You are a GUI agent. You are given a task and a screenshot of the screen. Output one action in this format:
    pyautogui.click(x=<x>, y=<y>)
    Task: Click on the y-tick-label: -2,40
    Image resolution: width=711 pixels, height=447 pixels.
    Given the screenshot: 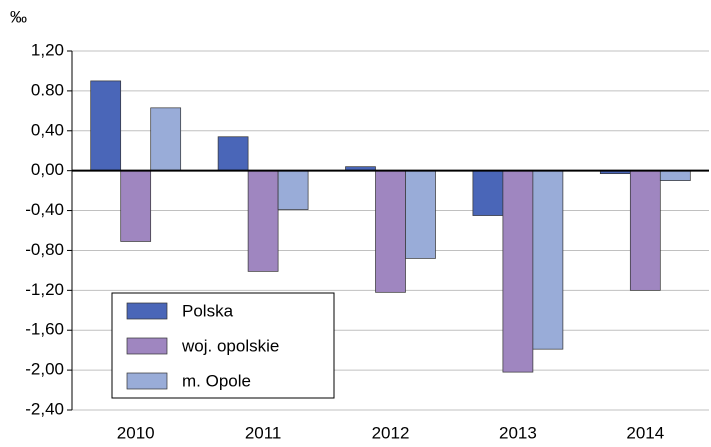 What is the action you would take?
    pyautogui.click(x=44, y=408)
    